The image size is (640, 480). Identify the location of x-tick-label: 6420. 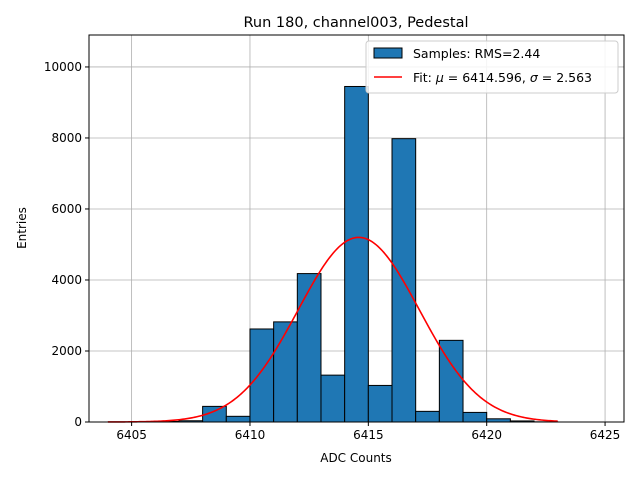
(486, 435).